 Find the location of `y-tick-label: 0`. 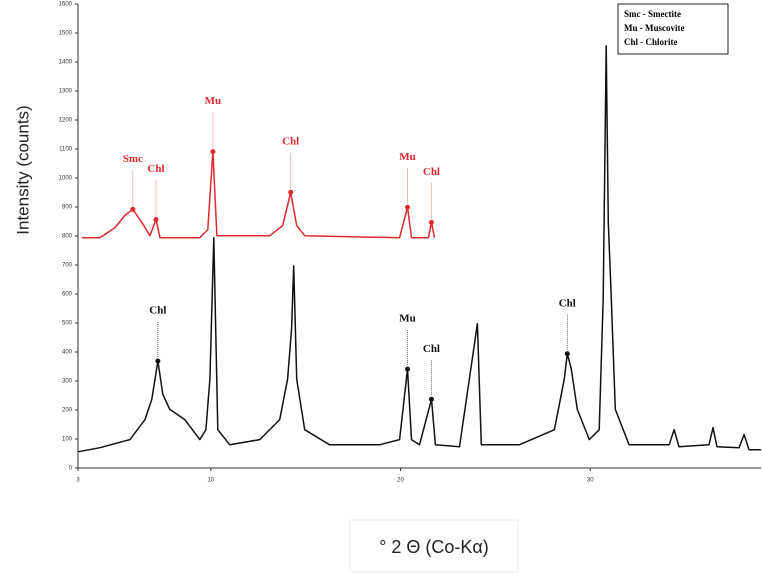

y-tick-label: 0 is located at coordinates (71, 469).